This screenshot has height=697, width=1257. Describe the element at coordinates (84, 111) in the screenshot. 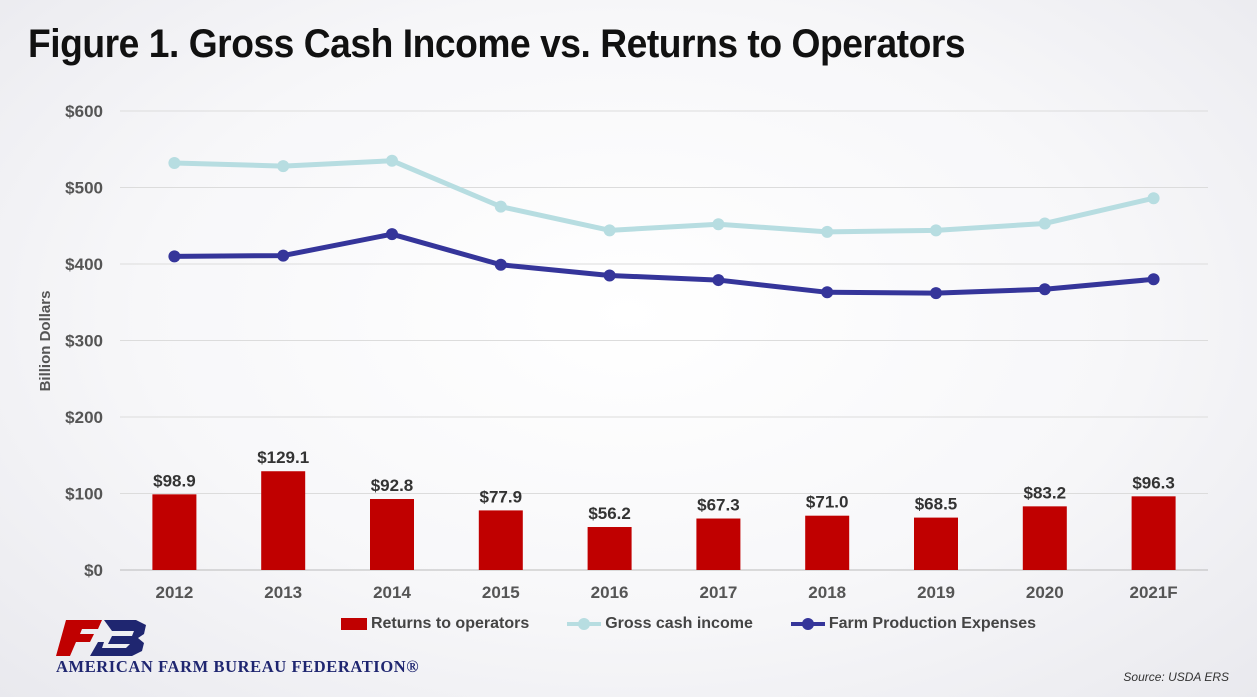

I see `y-tick-label: $600` at that location.